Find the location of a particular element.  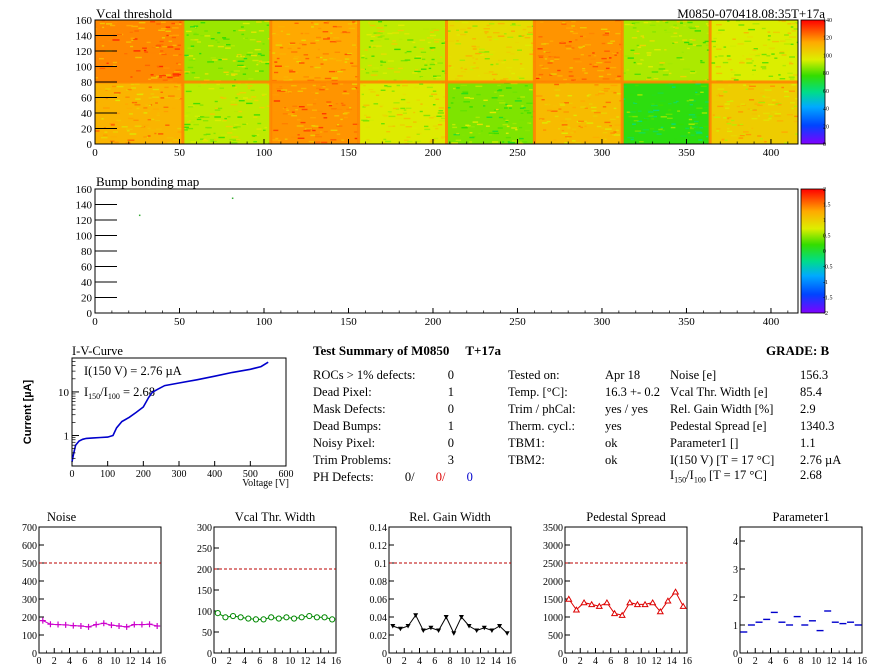

iv-y-tick-label: 10 is located at coordinates (64, 393).